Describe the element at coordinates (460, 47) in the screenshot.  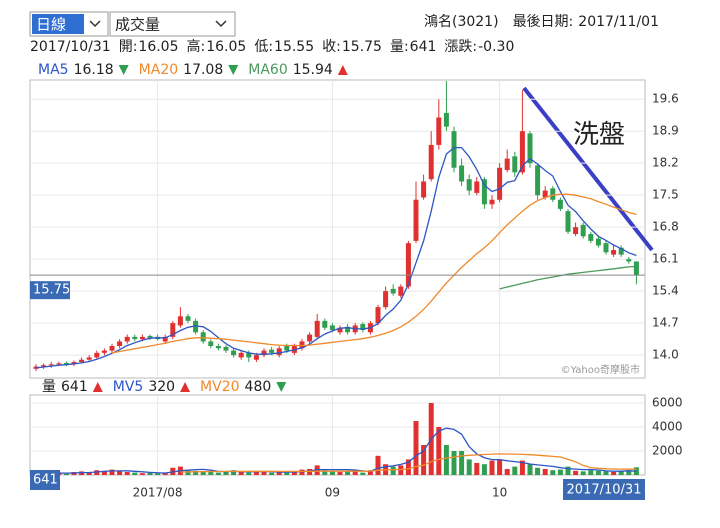
I see `info-label: 漲跌:` at that location.